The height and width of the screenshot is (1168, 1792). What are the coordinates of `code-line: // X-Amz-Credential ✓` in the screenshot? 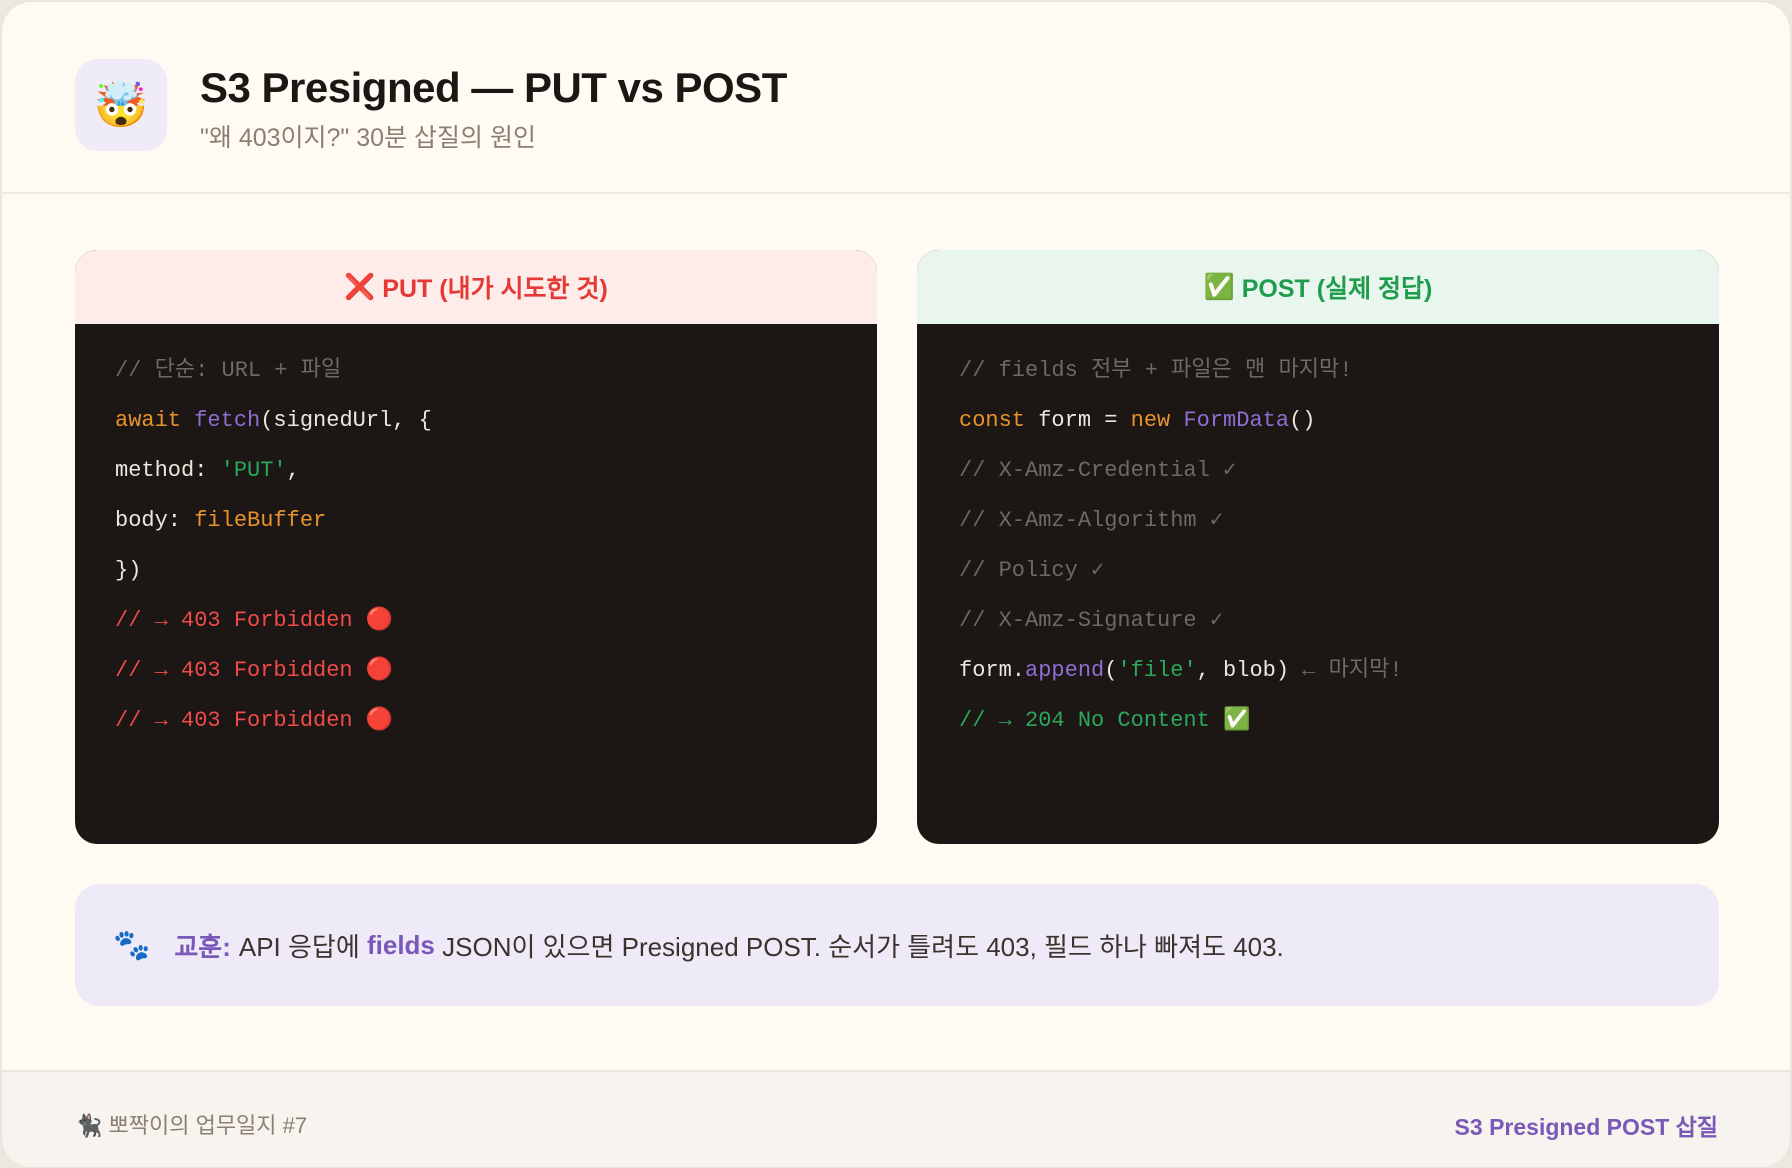 It's located at (1339, 471).